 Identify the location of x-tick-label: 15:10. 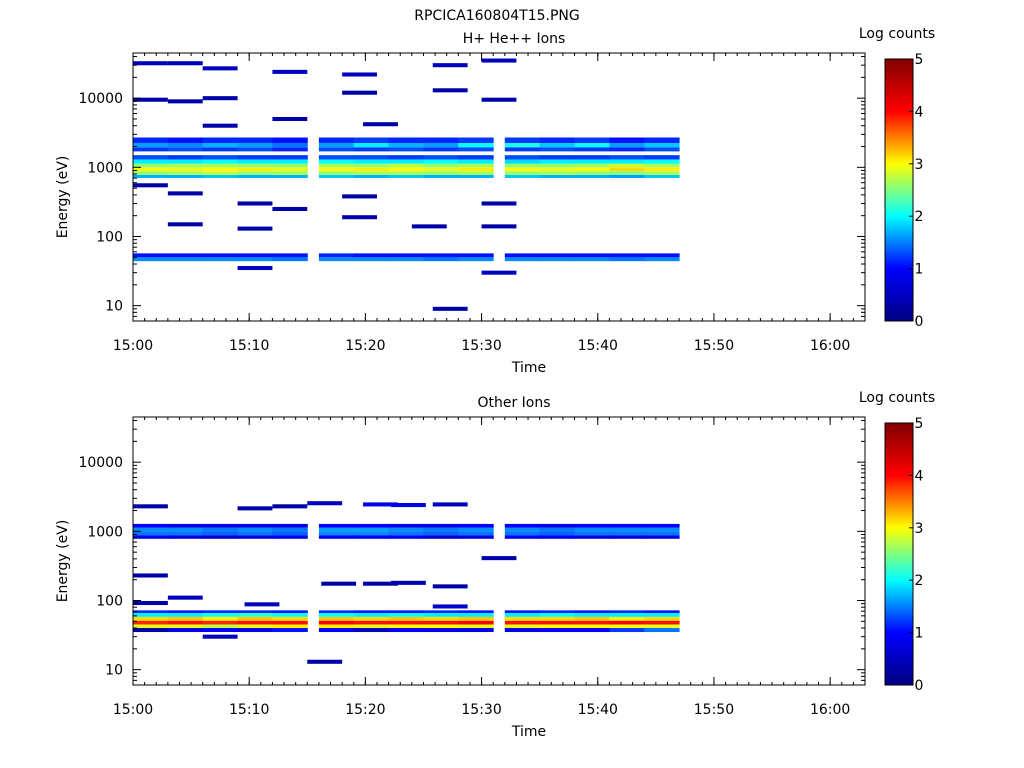
(249, 710).